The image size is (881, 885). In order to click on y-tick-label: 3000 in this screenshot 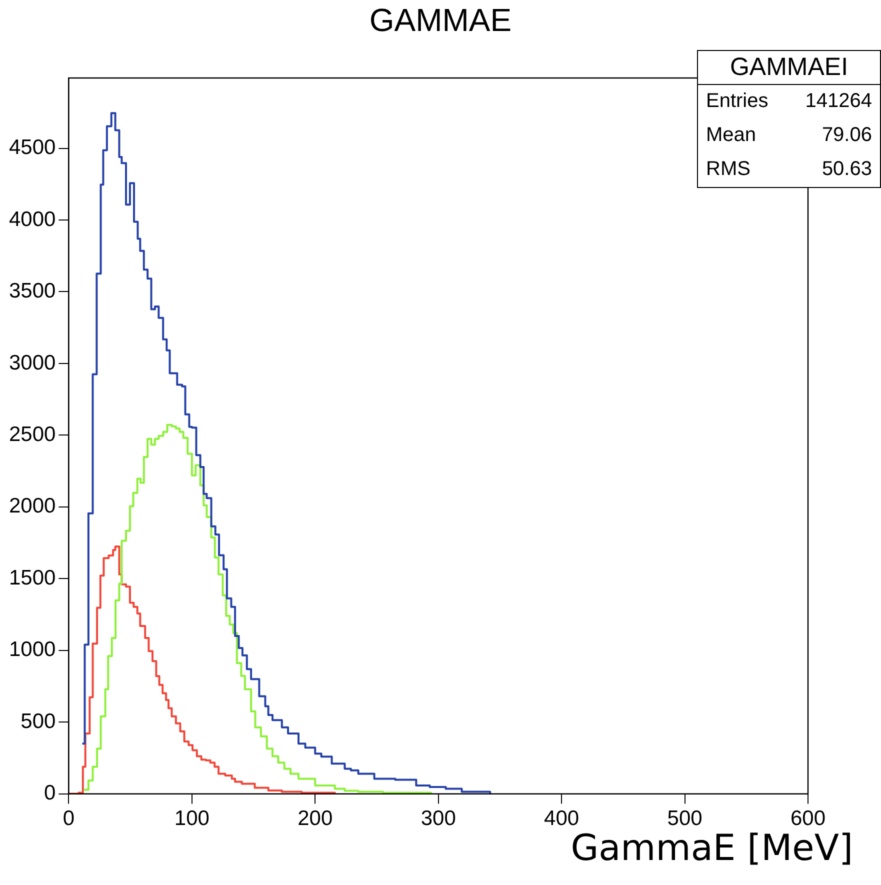, I will do `click(32, 362)`.